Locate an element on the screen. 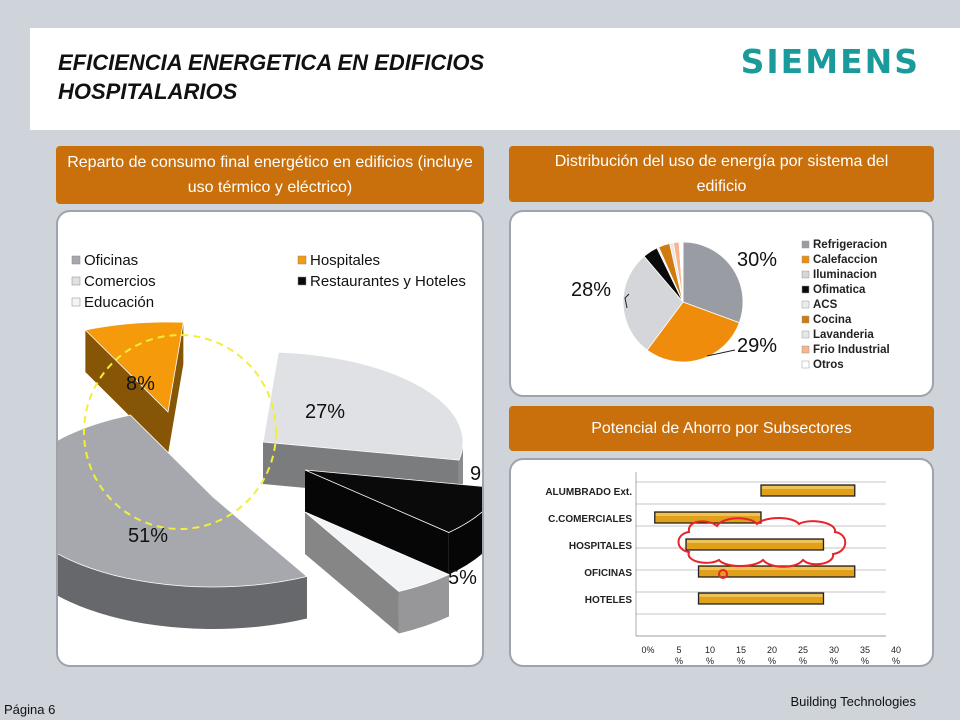  siemens-logo: SIEMENS is located at coordinates (830, 61).